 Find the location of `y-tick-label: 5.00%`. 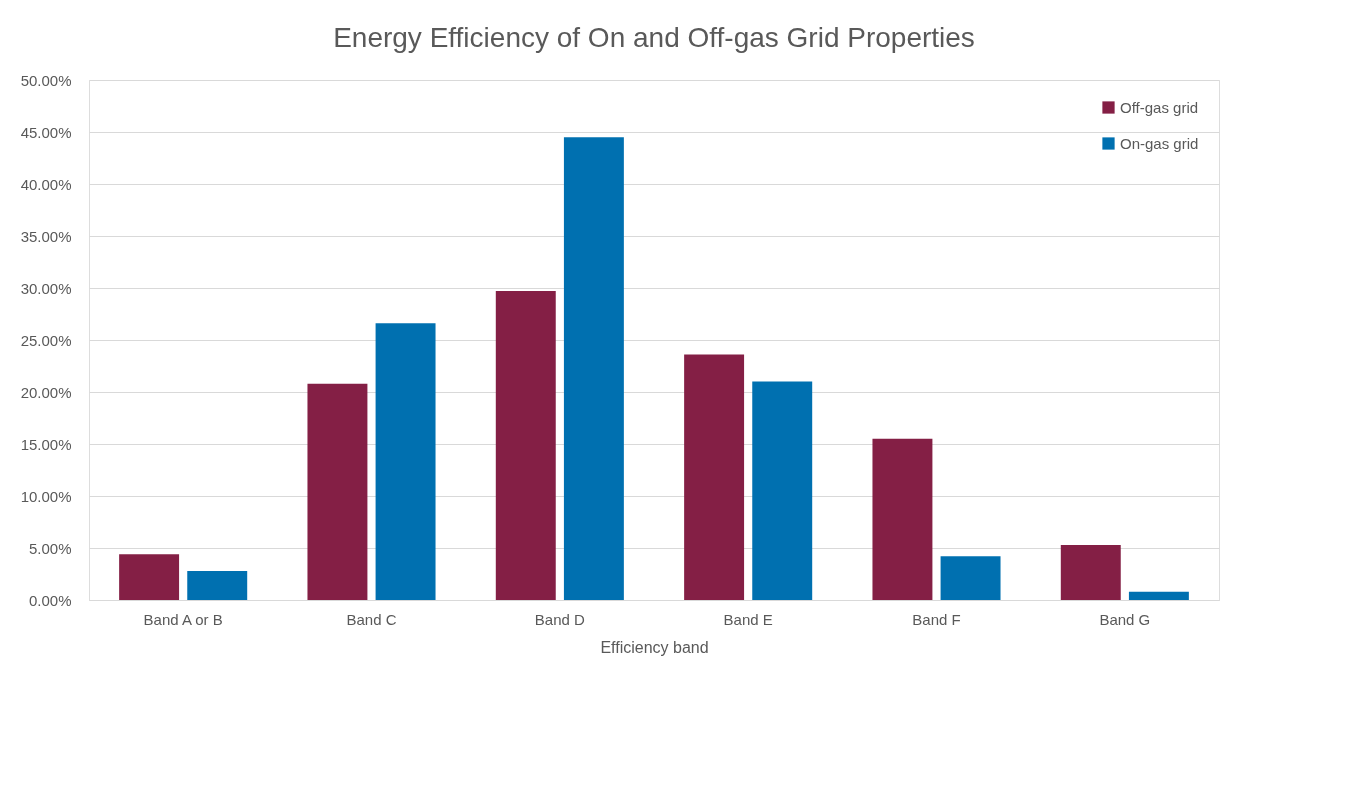

y-tick-label: 5.00% is located at coordinates (50, 548).